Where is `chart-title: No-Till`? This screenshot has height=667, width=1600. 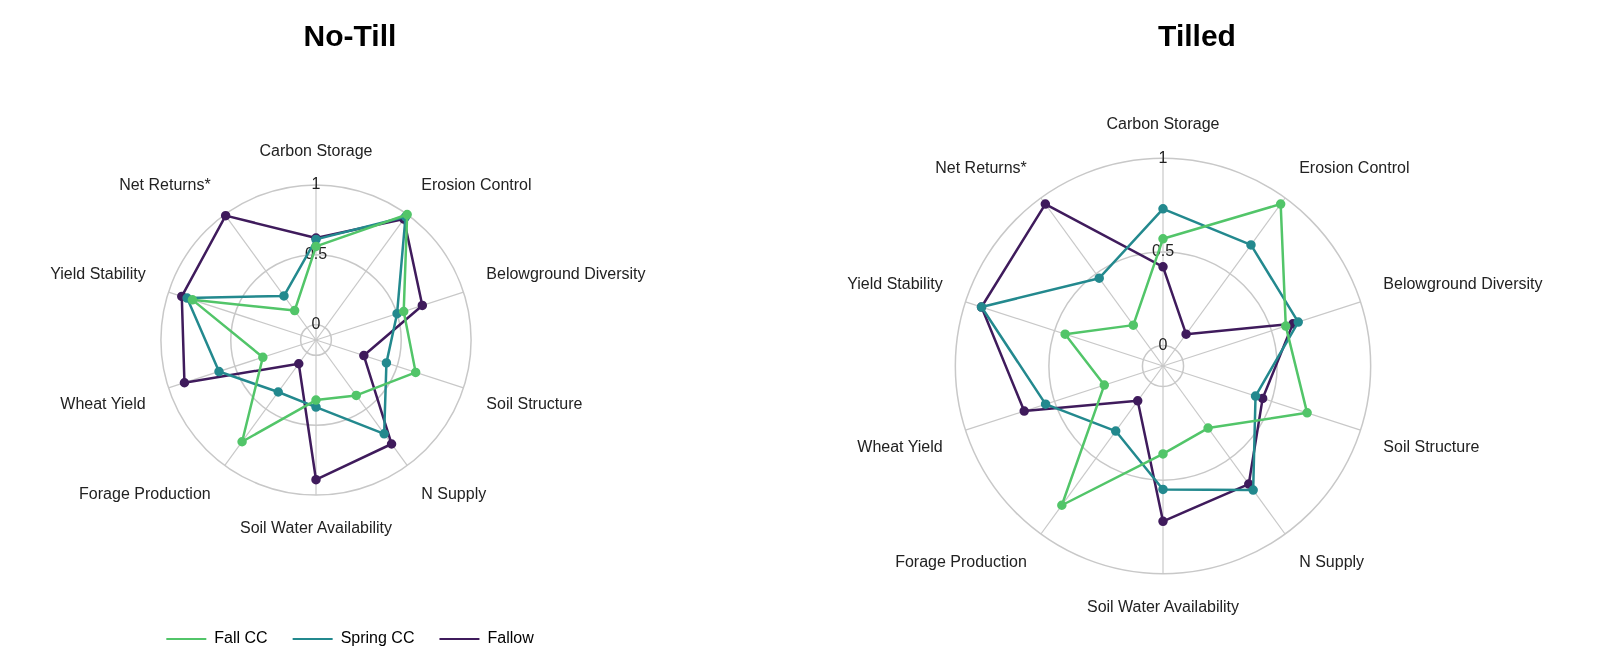 chart-title: No-Till is located at coordinates (350, 36).